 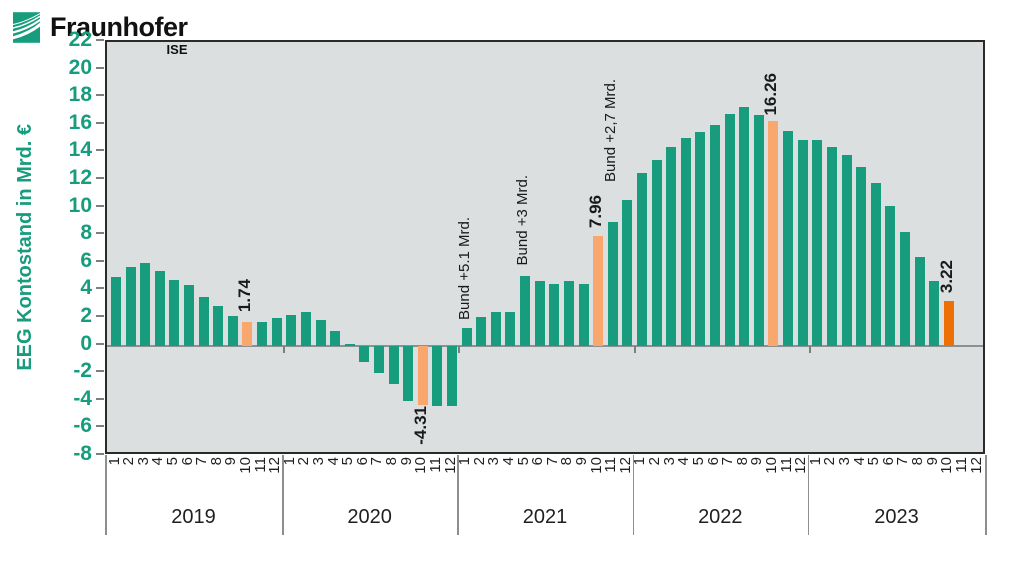 I want to click on y-axis-tick-label: 4, so click(x=86, y=288).